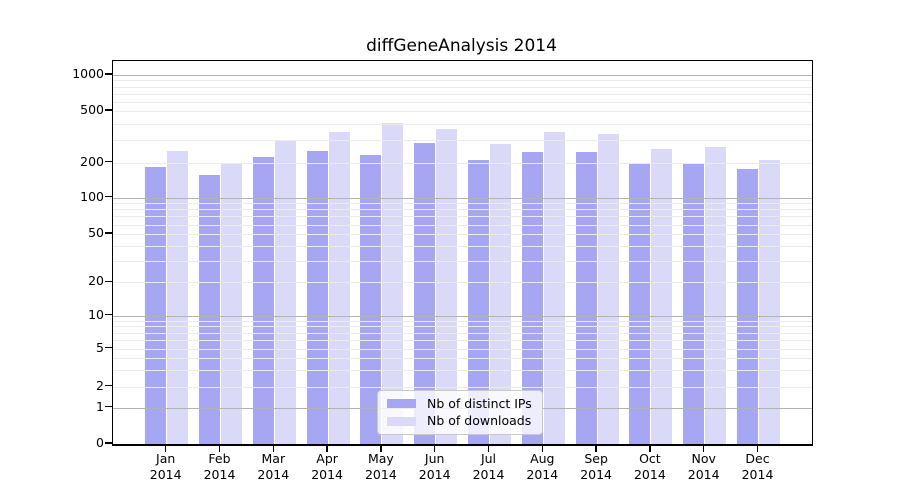  What do you see at coordinates (100, 406) in the screenshot?
I see `ytick-label-1: 1` at bounding box center [100, 406].